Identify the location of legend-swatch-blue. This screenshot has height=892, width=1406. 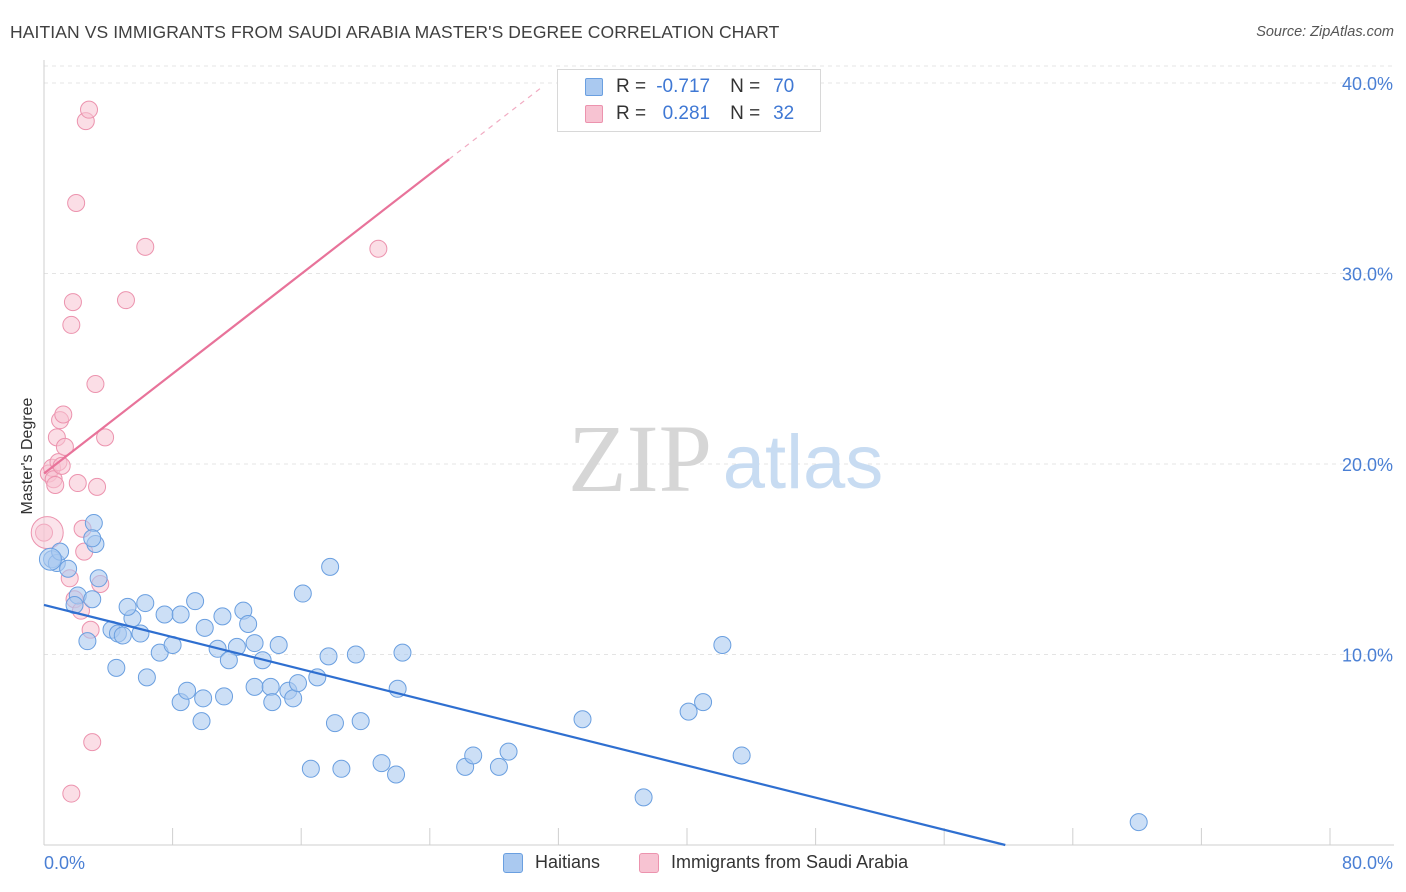
(594, 87).